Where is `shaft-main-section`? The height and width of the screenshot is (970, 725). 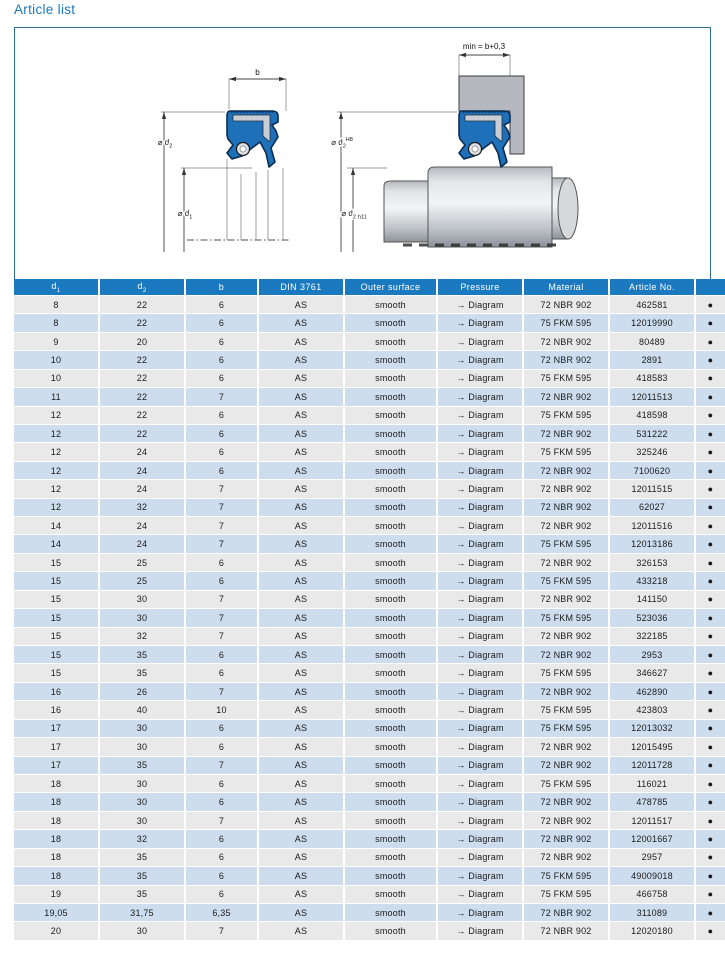 shaft-main-section is located at coordinates (490, 207).